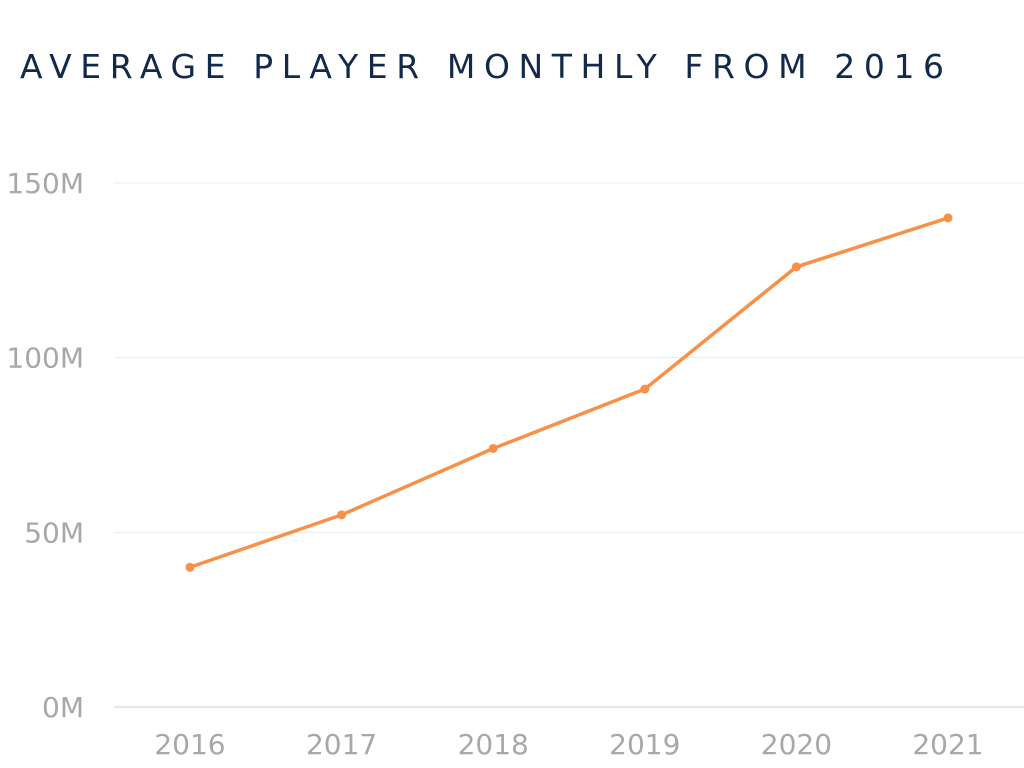 The image size is (1024, 768). Describe the element at coordinates (947, 744) in the screenshot. I see `x-tick-label: 2021` at that location.